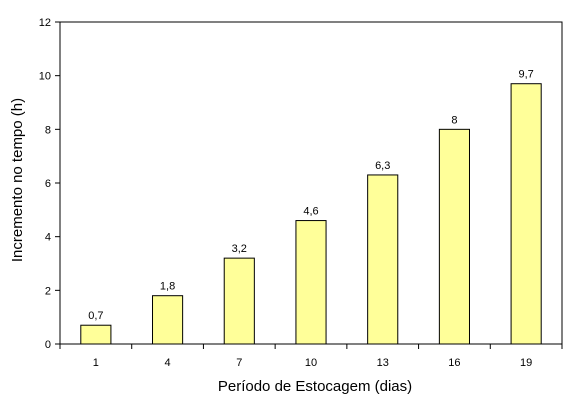  What do you see at coordinates (96, 363) in the screenshot?
I see `x-tick-label: 1` at bounding box center [96, 363].